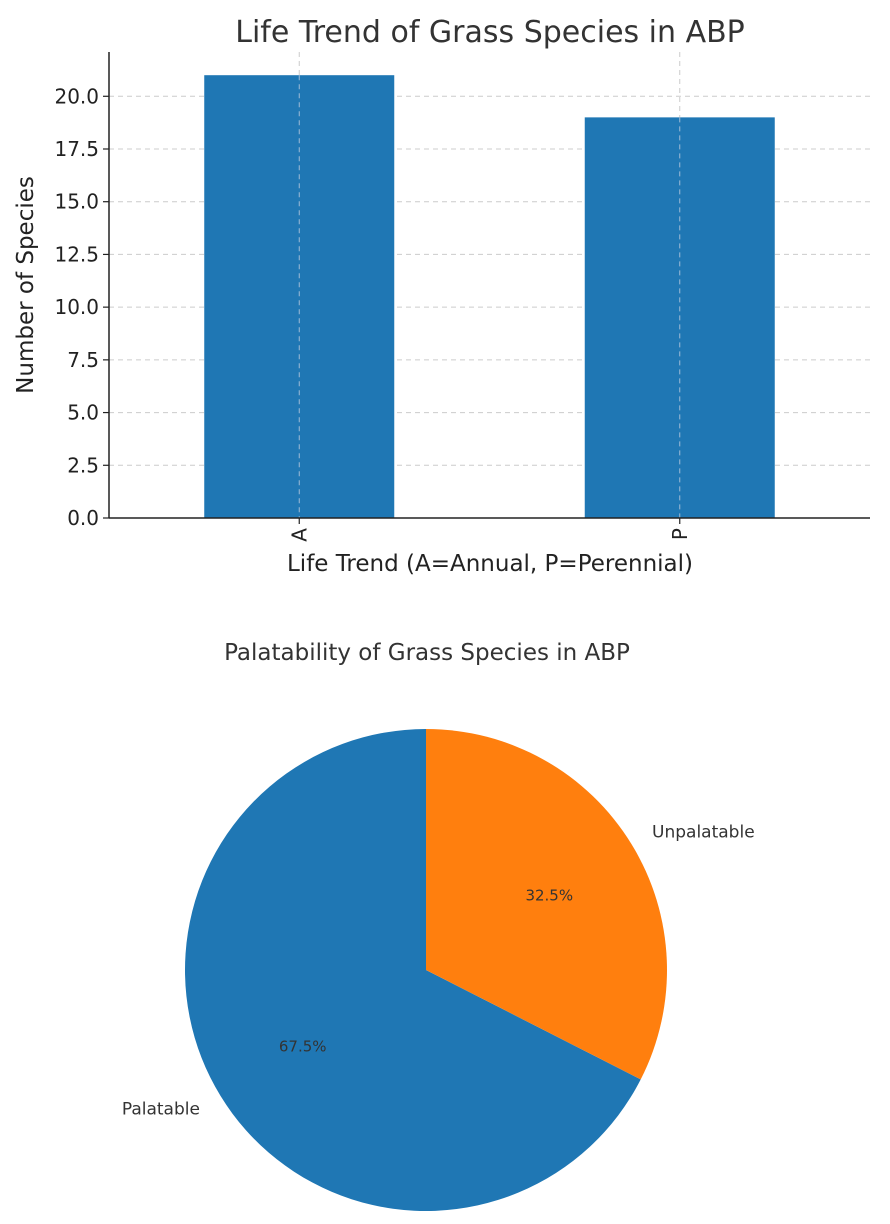 The image size is (890, 1224). I want to click on pie-pct-label: 67.5%, so click(303, 1047).